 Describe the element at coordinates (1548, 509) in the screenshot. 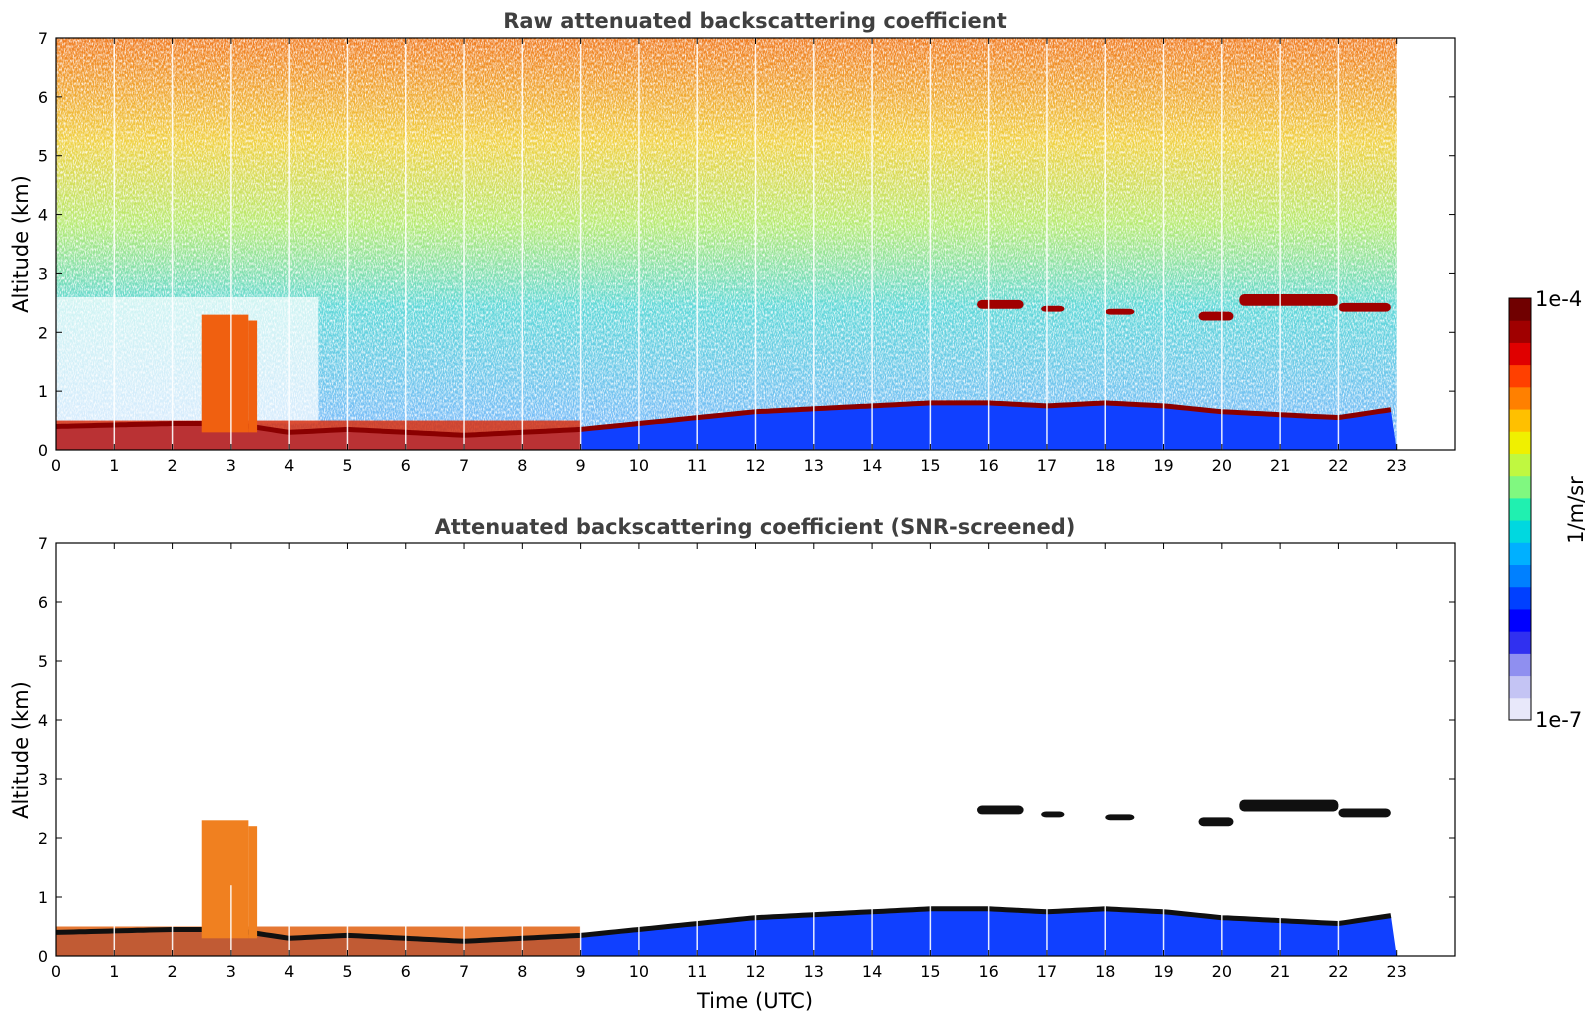

I see `colorbar: 1e-4 1e-7 1/m/sr` at that location.